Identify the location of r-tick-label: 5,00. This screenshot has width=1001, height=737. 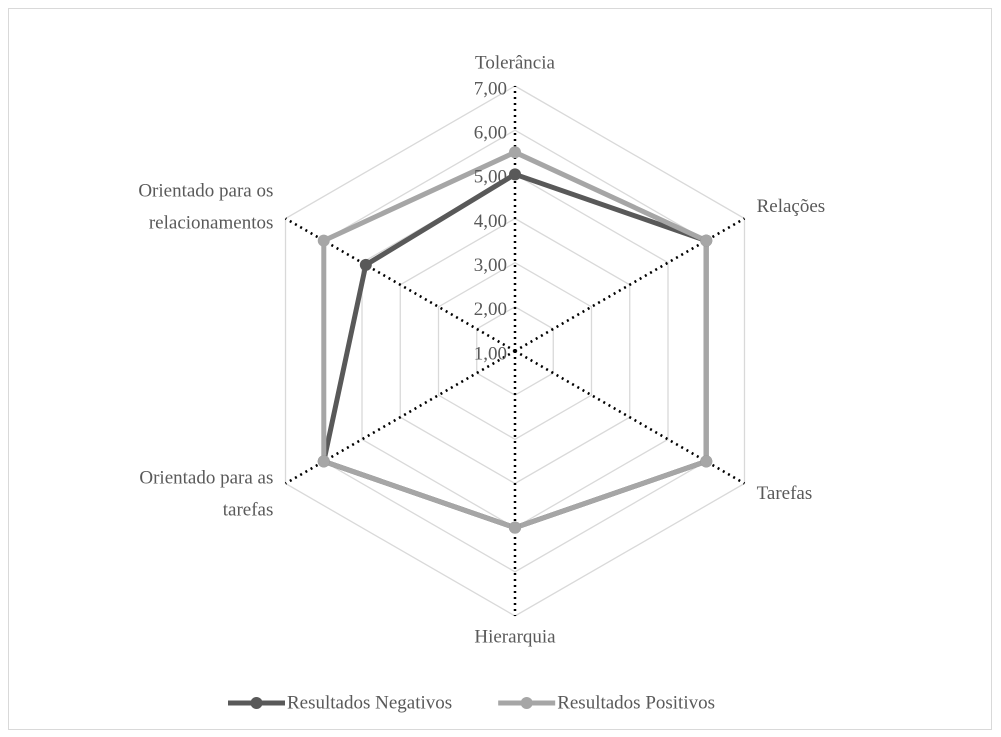
(490, 177).